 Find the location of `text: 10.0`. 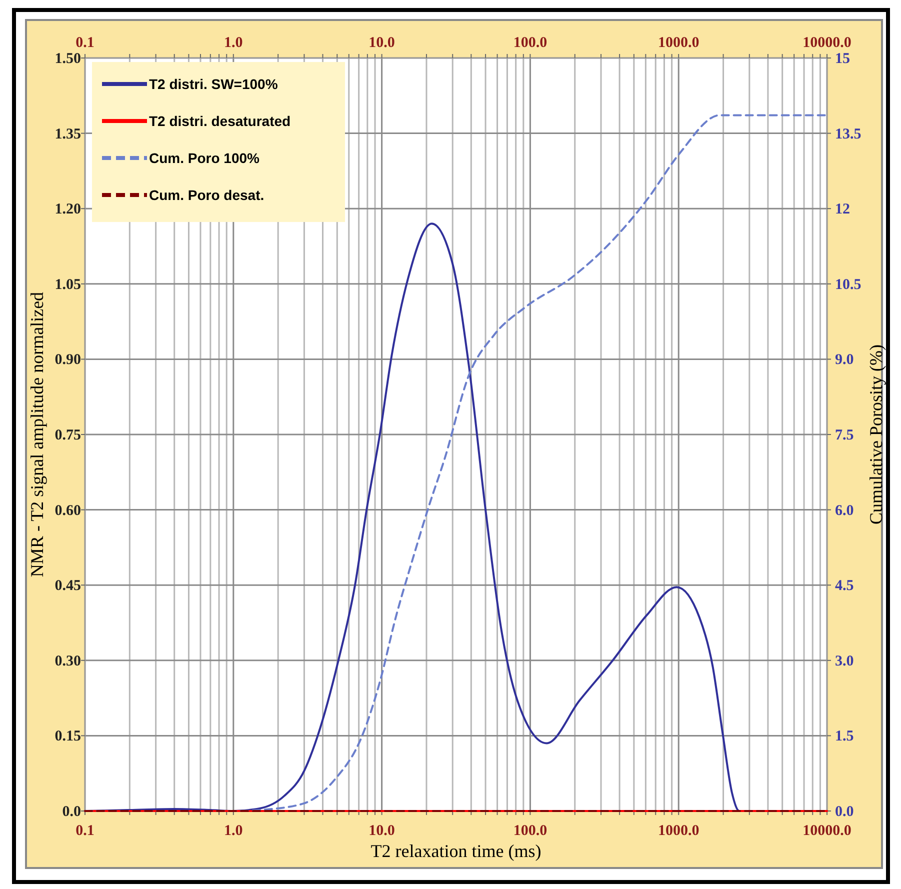

text: 10.0 is located at coordinates (381, 831).